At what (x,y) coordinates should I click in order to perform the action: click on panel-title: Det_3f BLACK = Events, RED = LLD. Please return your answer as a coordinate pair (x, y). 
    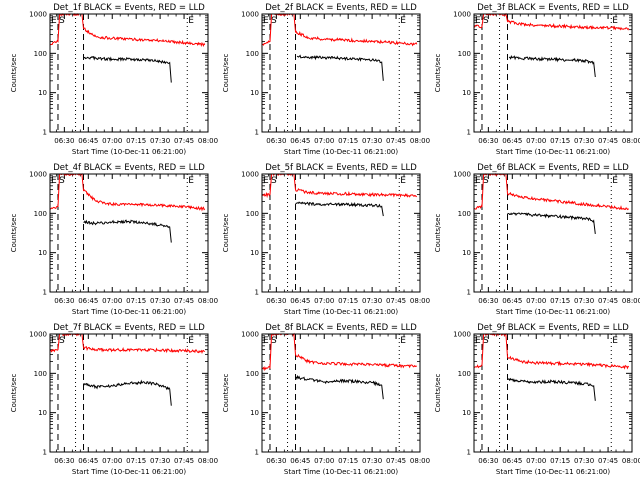
    Looking at the image, I should click on (553, 8).